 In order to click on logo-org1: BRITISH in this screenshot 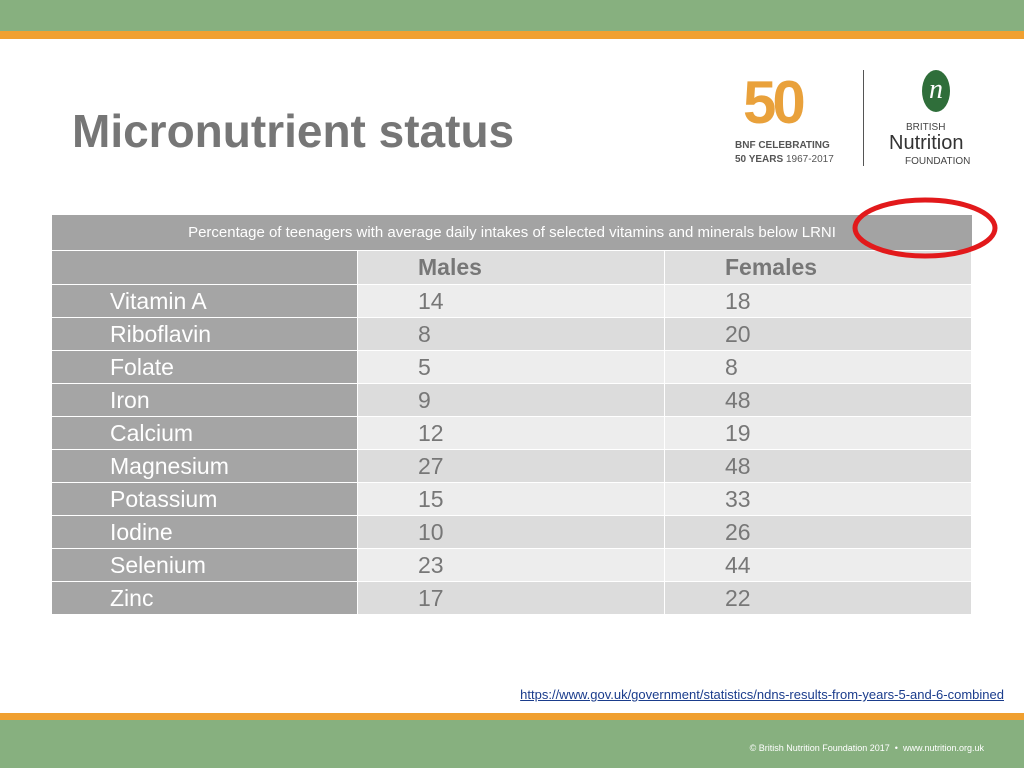, I will do `click(926, 127)`.